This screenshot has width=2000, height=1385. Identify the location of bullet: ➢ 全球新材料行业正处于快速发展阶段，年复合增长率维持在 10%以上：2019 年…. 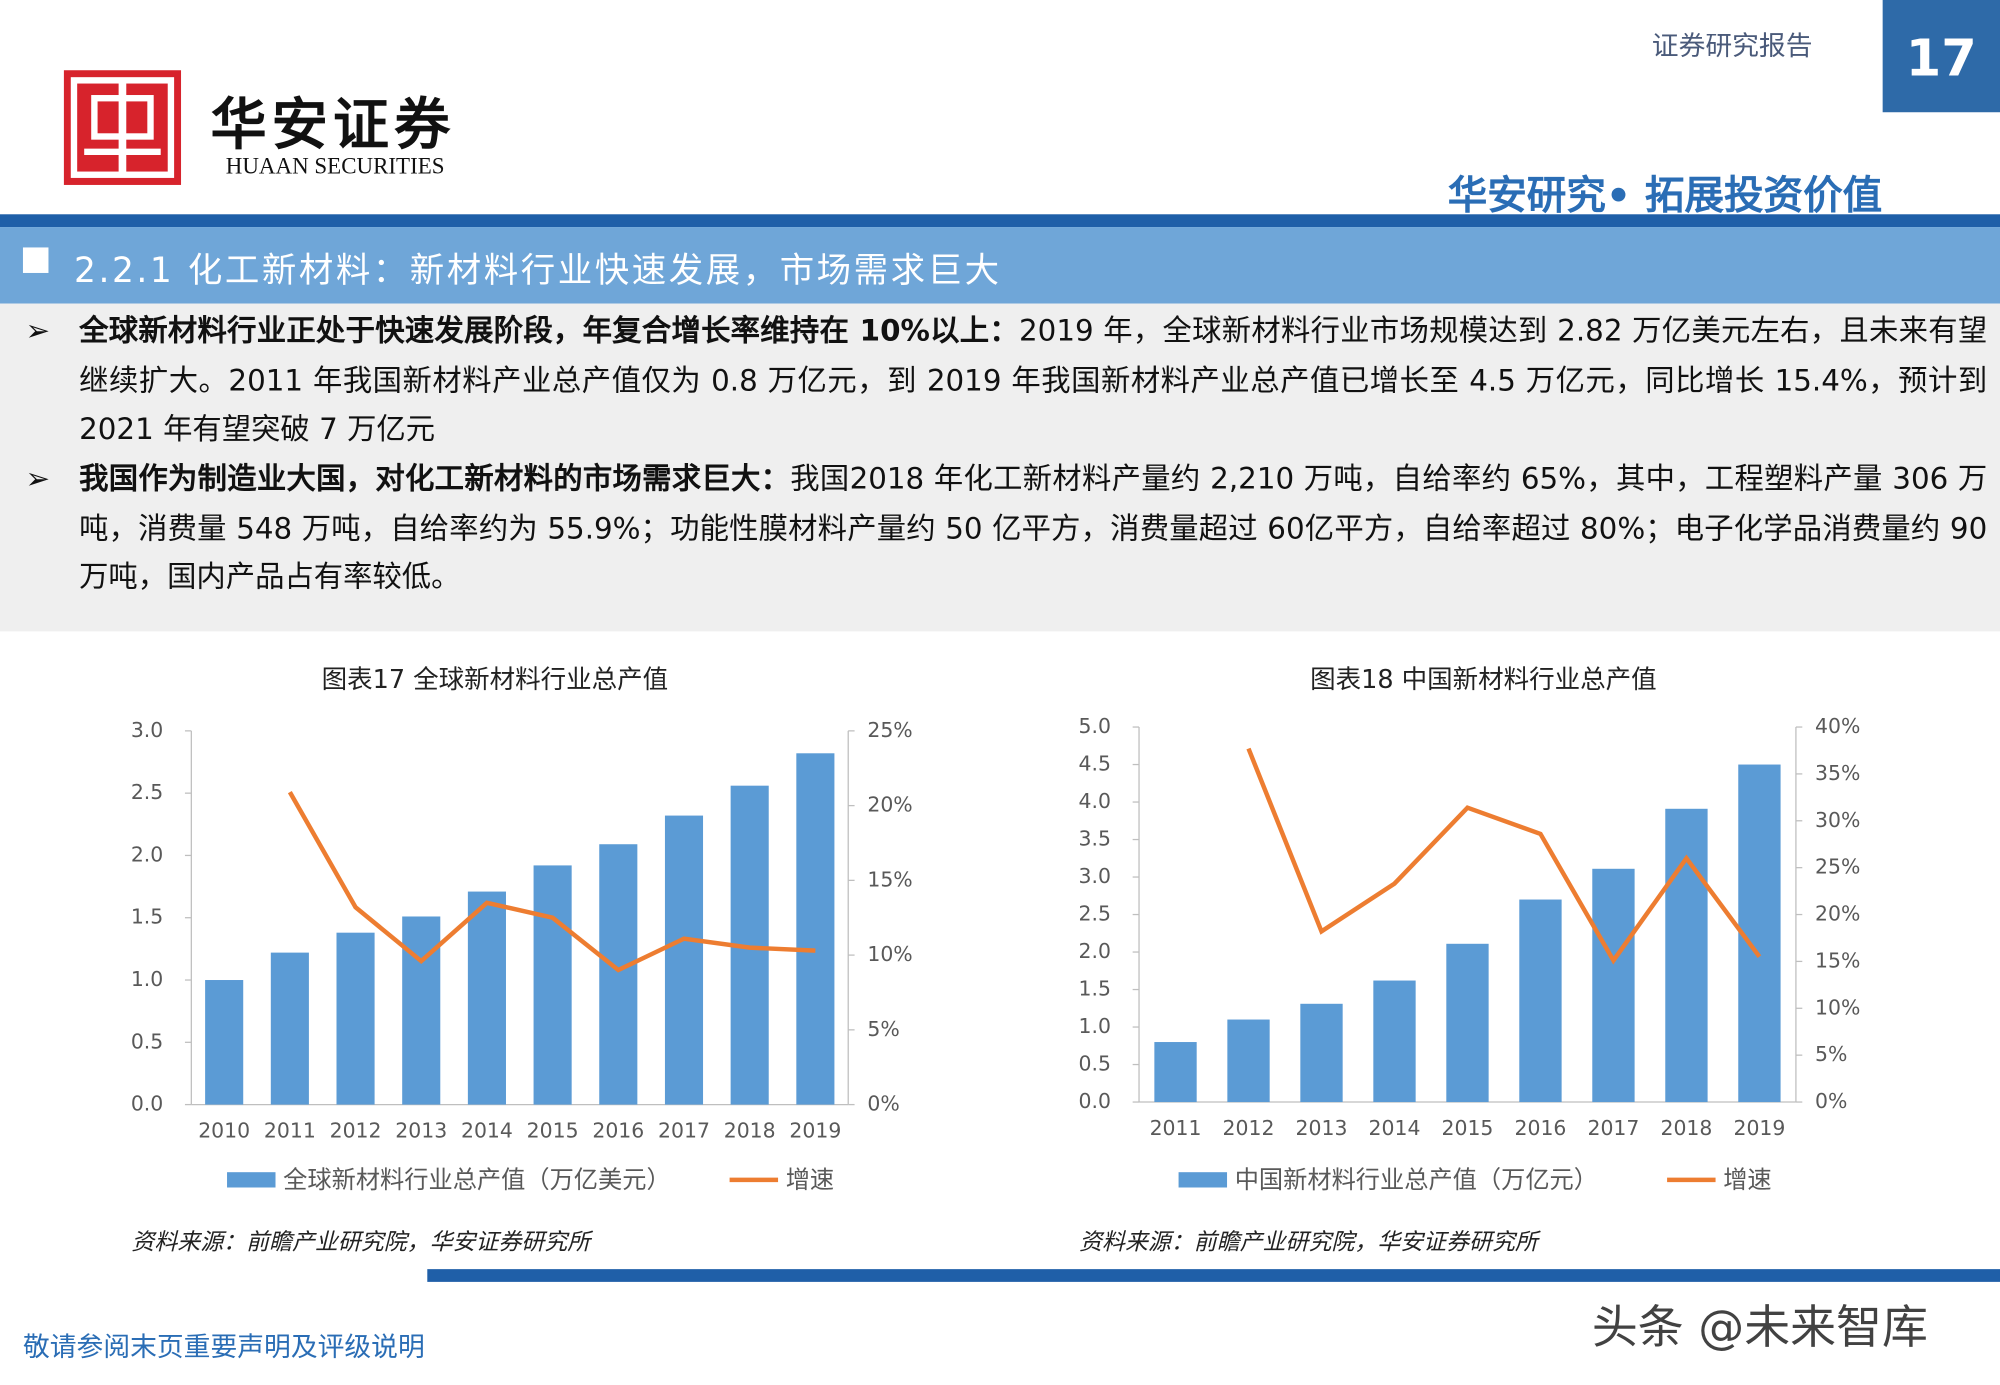
(1006, 381).